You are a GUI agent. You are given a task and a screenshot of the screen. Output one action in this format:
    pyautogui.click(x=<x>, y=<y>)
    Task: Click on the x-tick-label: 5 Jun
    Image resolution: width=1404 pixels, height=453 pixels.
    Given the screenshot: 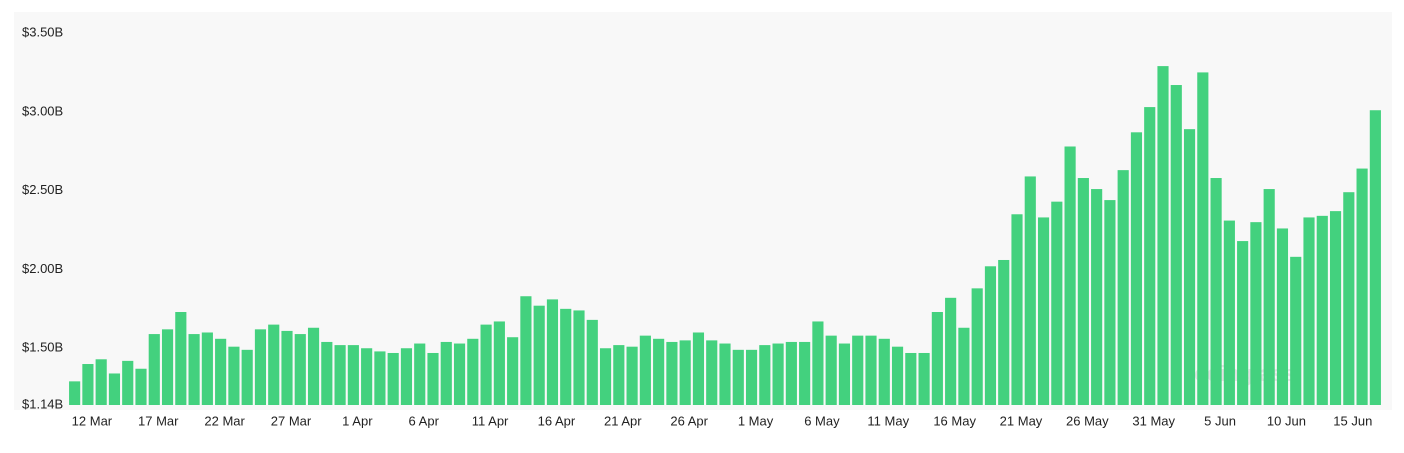 What is the action you would take?
    pyautogui.click(x=1220, y=420)
    